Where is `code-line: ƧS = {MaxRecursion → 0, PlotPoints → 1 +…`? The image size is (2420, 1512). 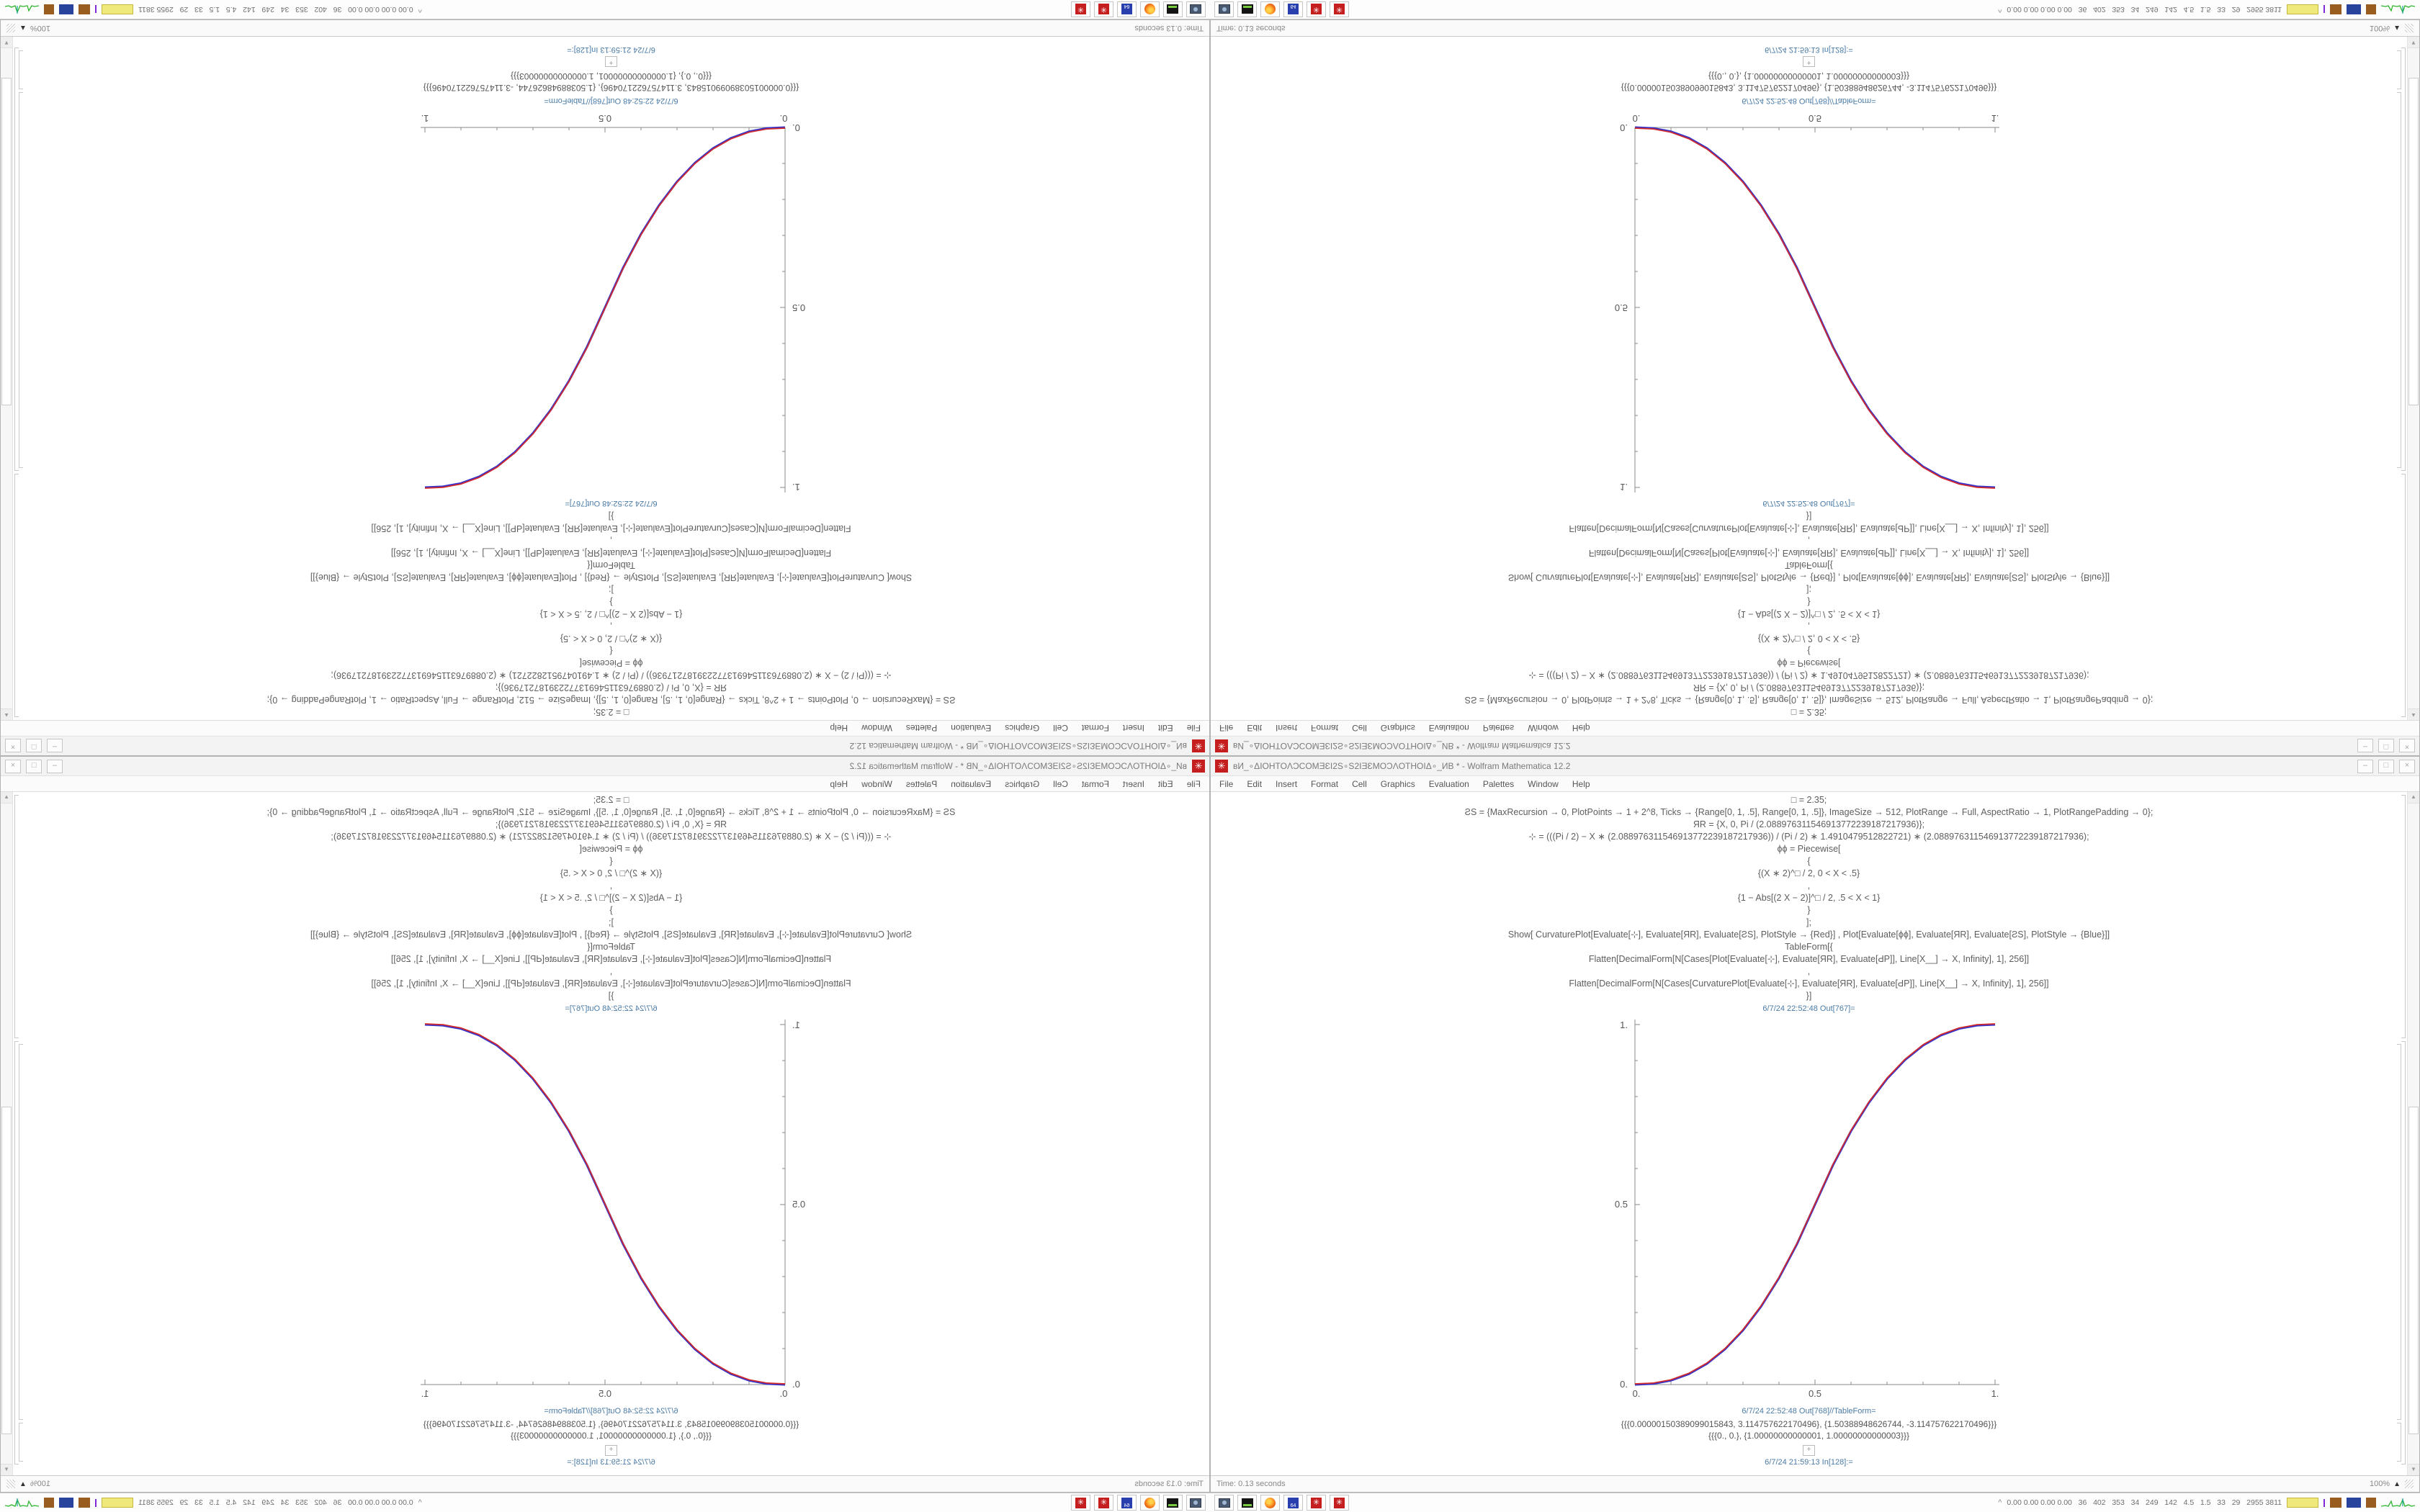
code-line: ƧS = {MaxRecursion → 0, PlotPoints → 1 +… is located at coordinates (1809, 812).